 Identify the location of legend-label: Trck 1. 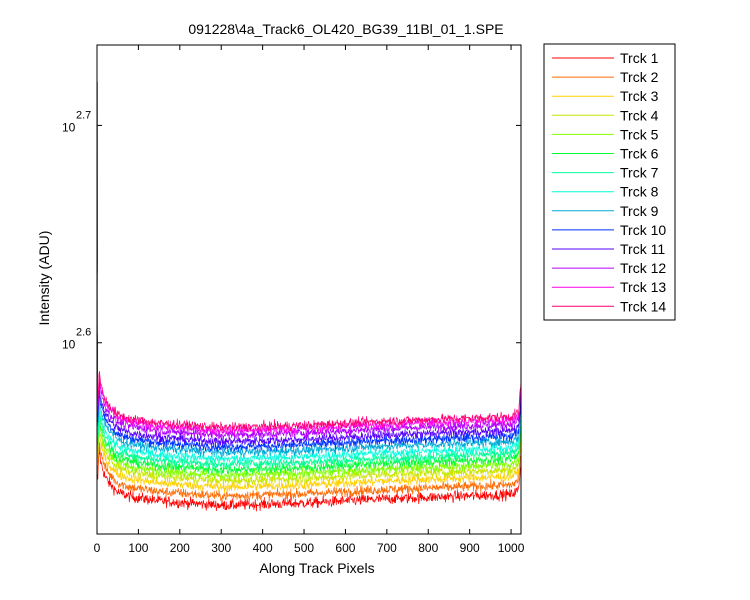
(639, 58).